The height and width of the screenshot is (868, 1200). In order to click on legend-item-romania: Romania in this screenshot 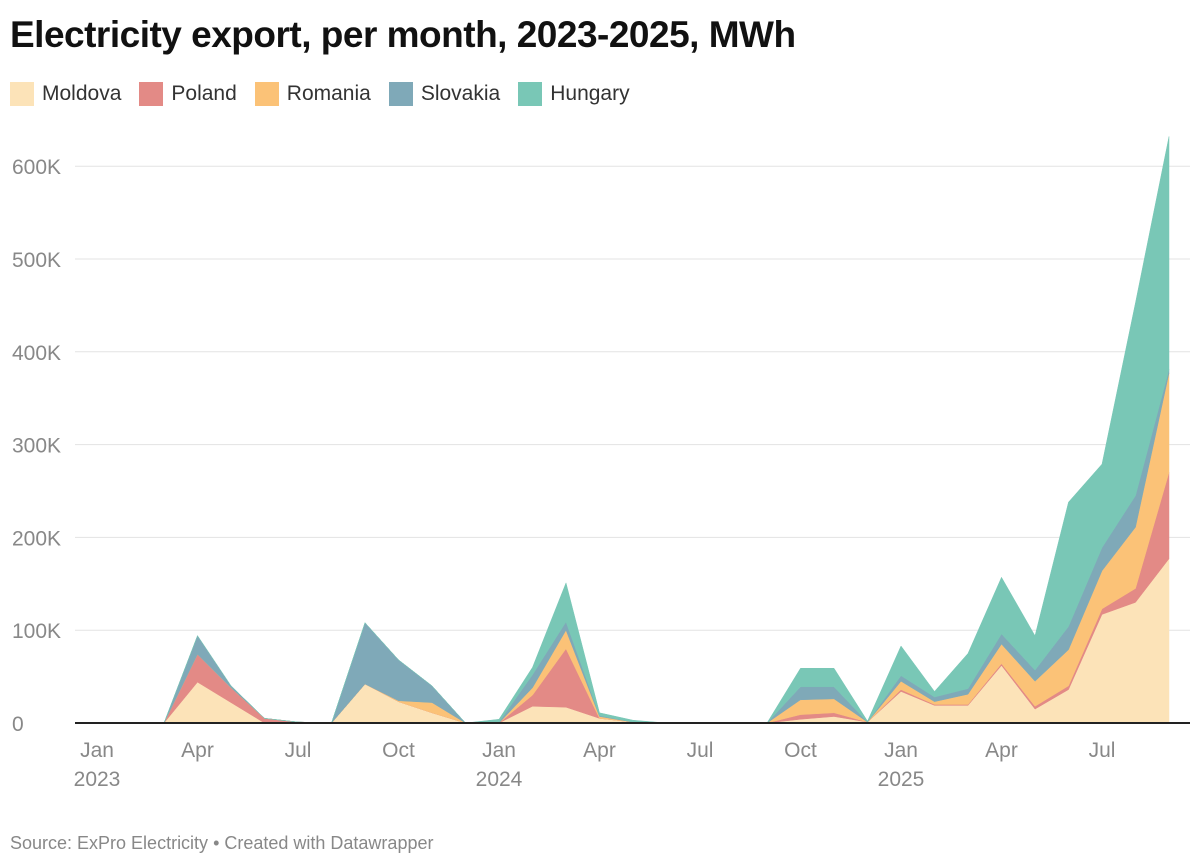, I will do `click(312, 94)`.